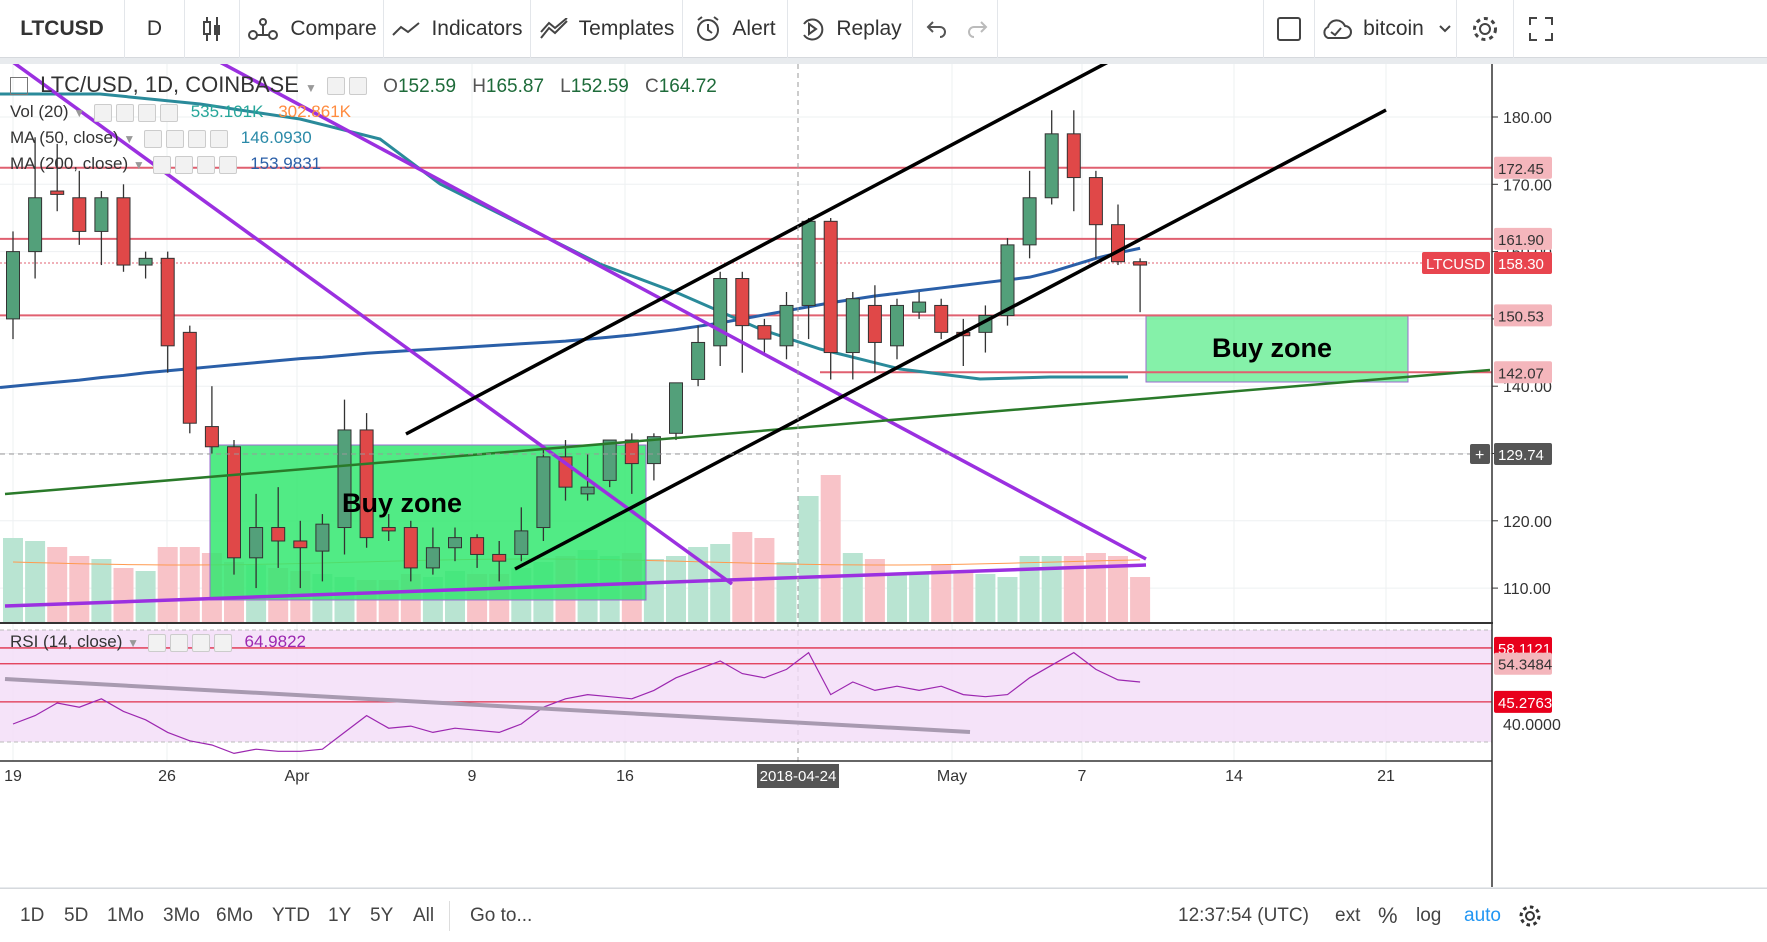  What do you see at coordinates (625, 776) in the screenshot?
I see `time-tick-label: 16` at bounding box center [625, 776].